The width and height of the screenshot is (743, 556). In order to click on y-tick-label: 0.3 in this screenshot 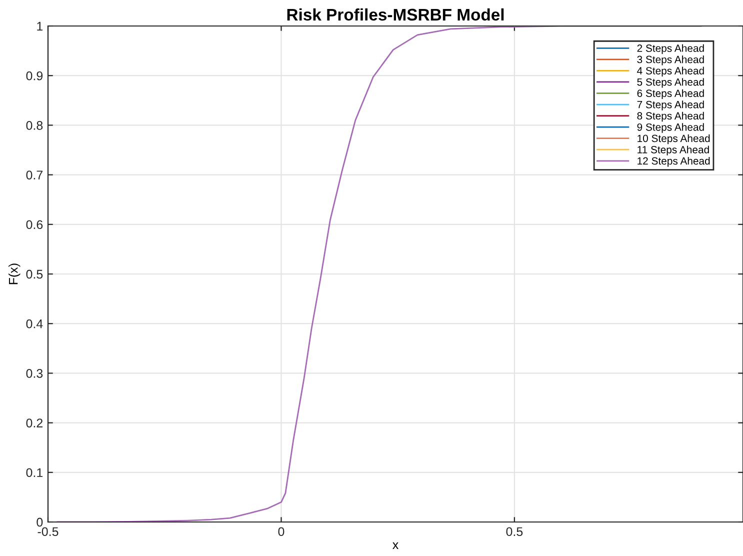, I will do `click(34, 373)`.